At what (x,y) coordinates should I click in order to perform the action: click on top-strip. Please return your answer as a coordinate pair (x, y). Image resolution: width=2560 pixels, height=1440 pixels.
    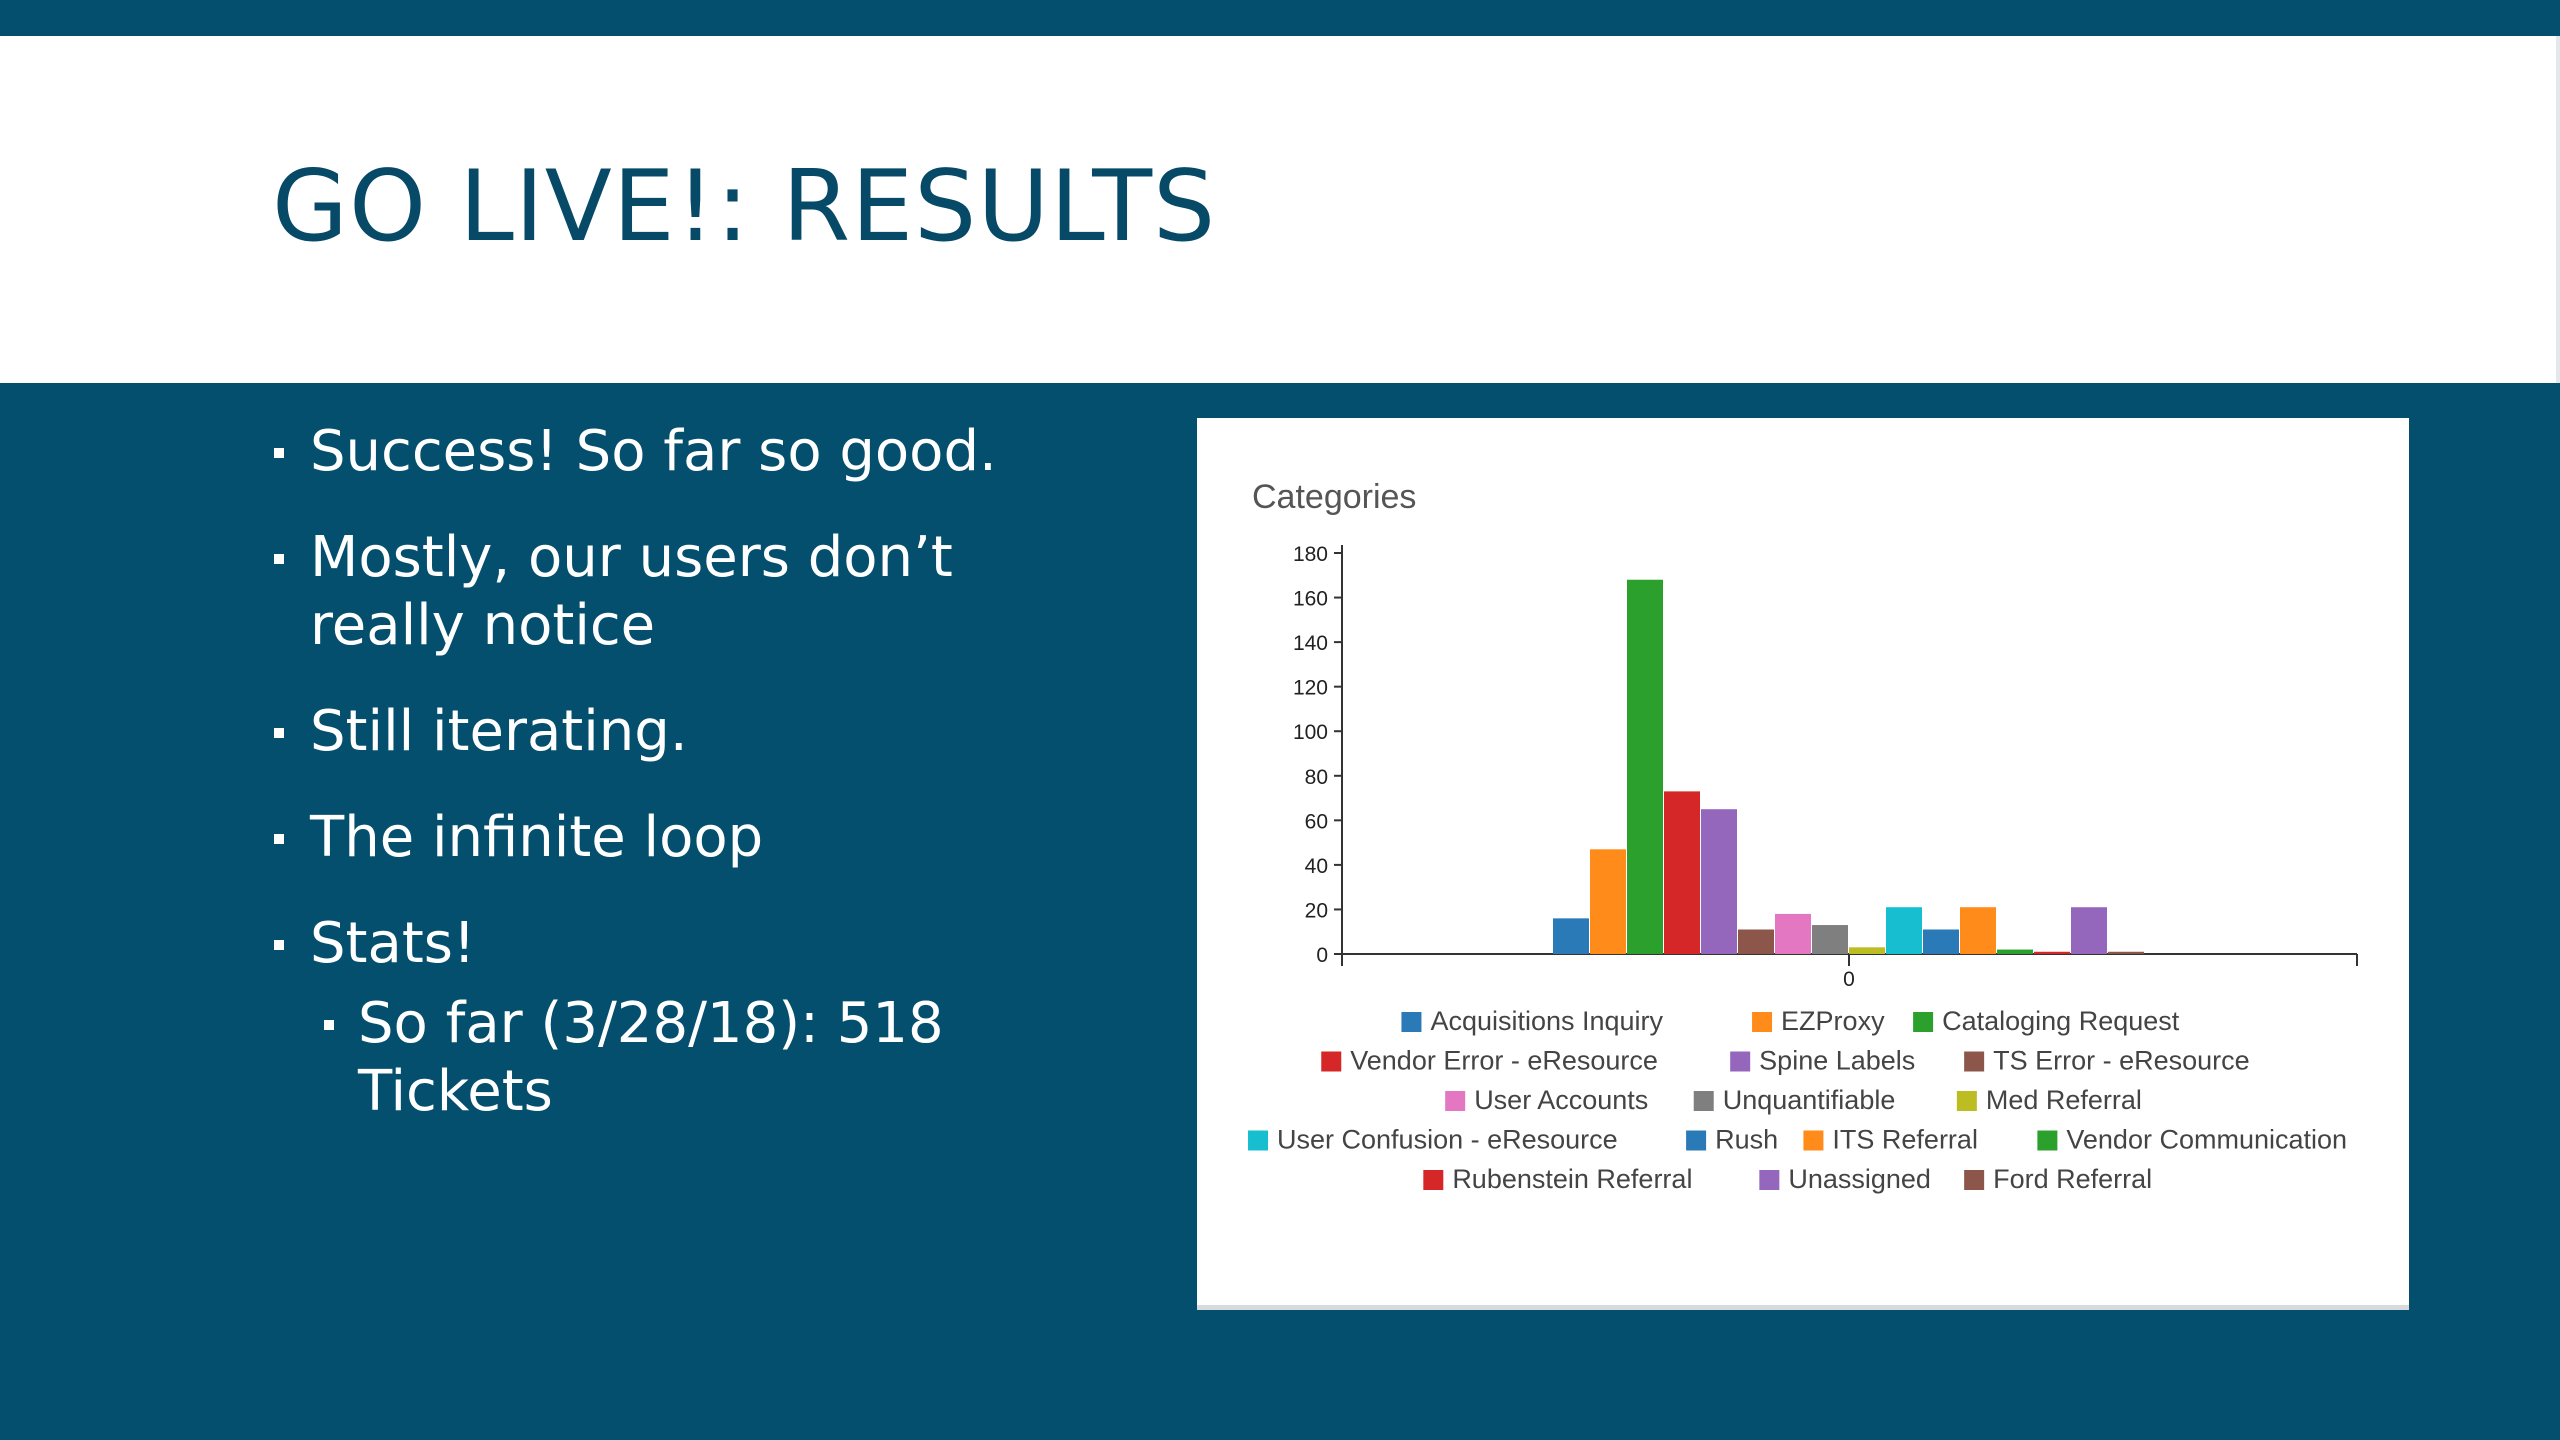
    Looking at the image, I should click on (1280, 18).